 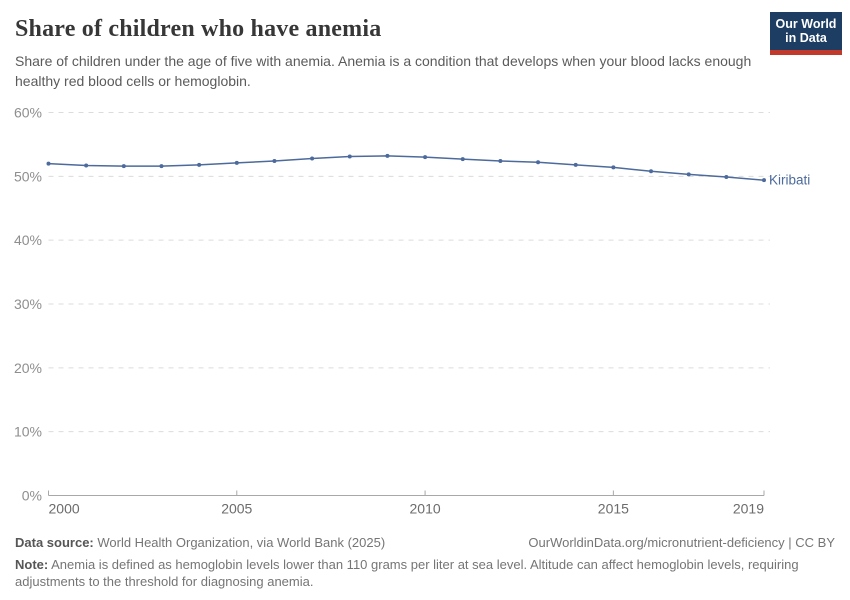 What do you see at coordinates (28, 432) in the screenshot?
I see `y-tick-label: 10%` at bounding box center [28, 432].